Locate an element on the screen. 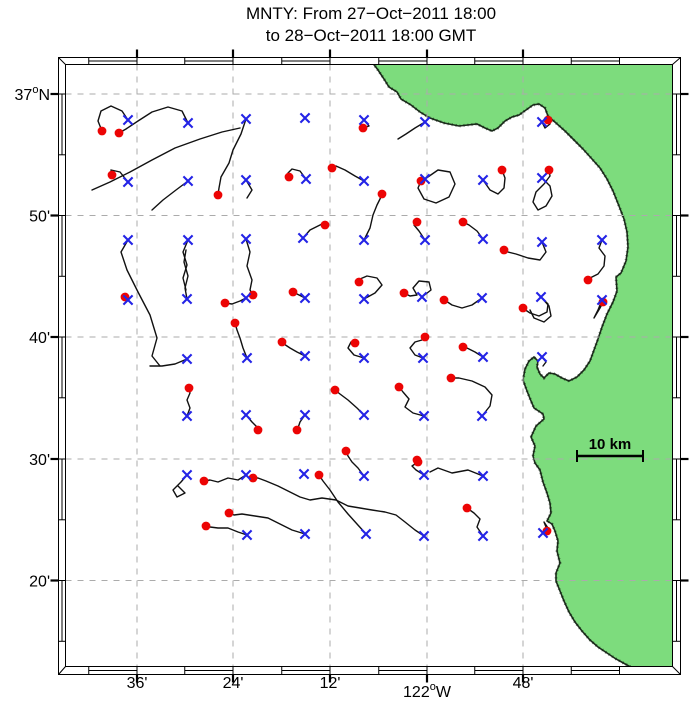 The image size is (691, 710). lat-tick-label: 50' is located at coordinates (39, 217).